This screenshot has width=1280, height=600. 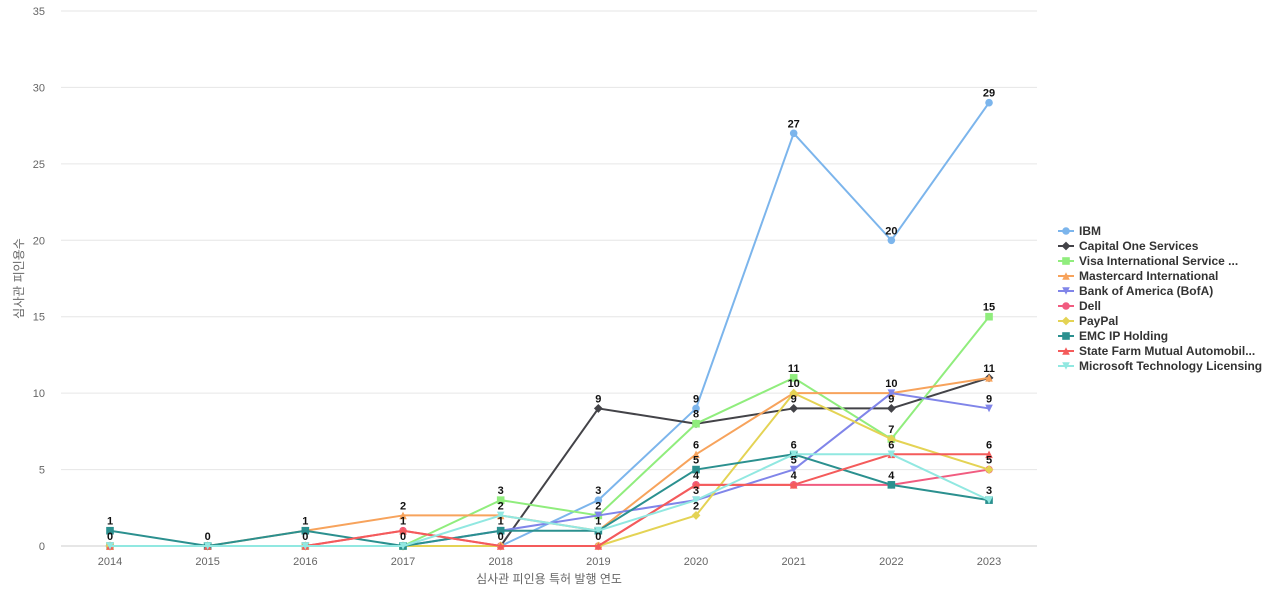 I want to click on data-label: 4, so click(x=696, y=476).